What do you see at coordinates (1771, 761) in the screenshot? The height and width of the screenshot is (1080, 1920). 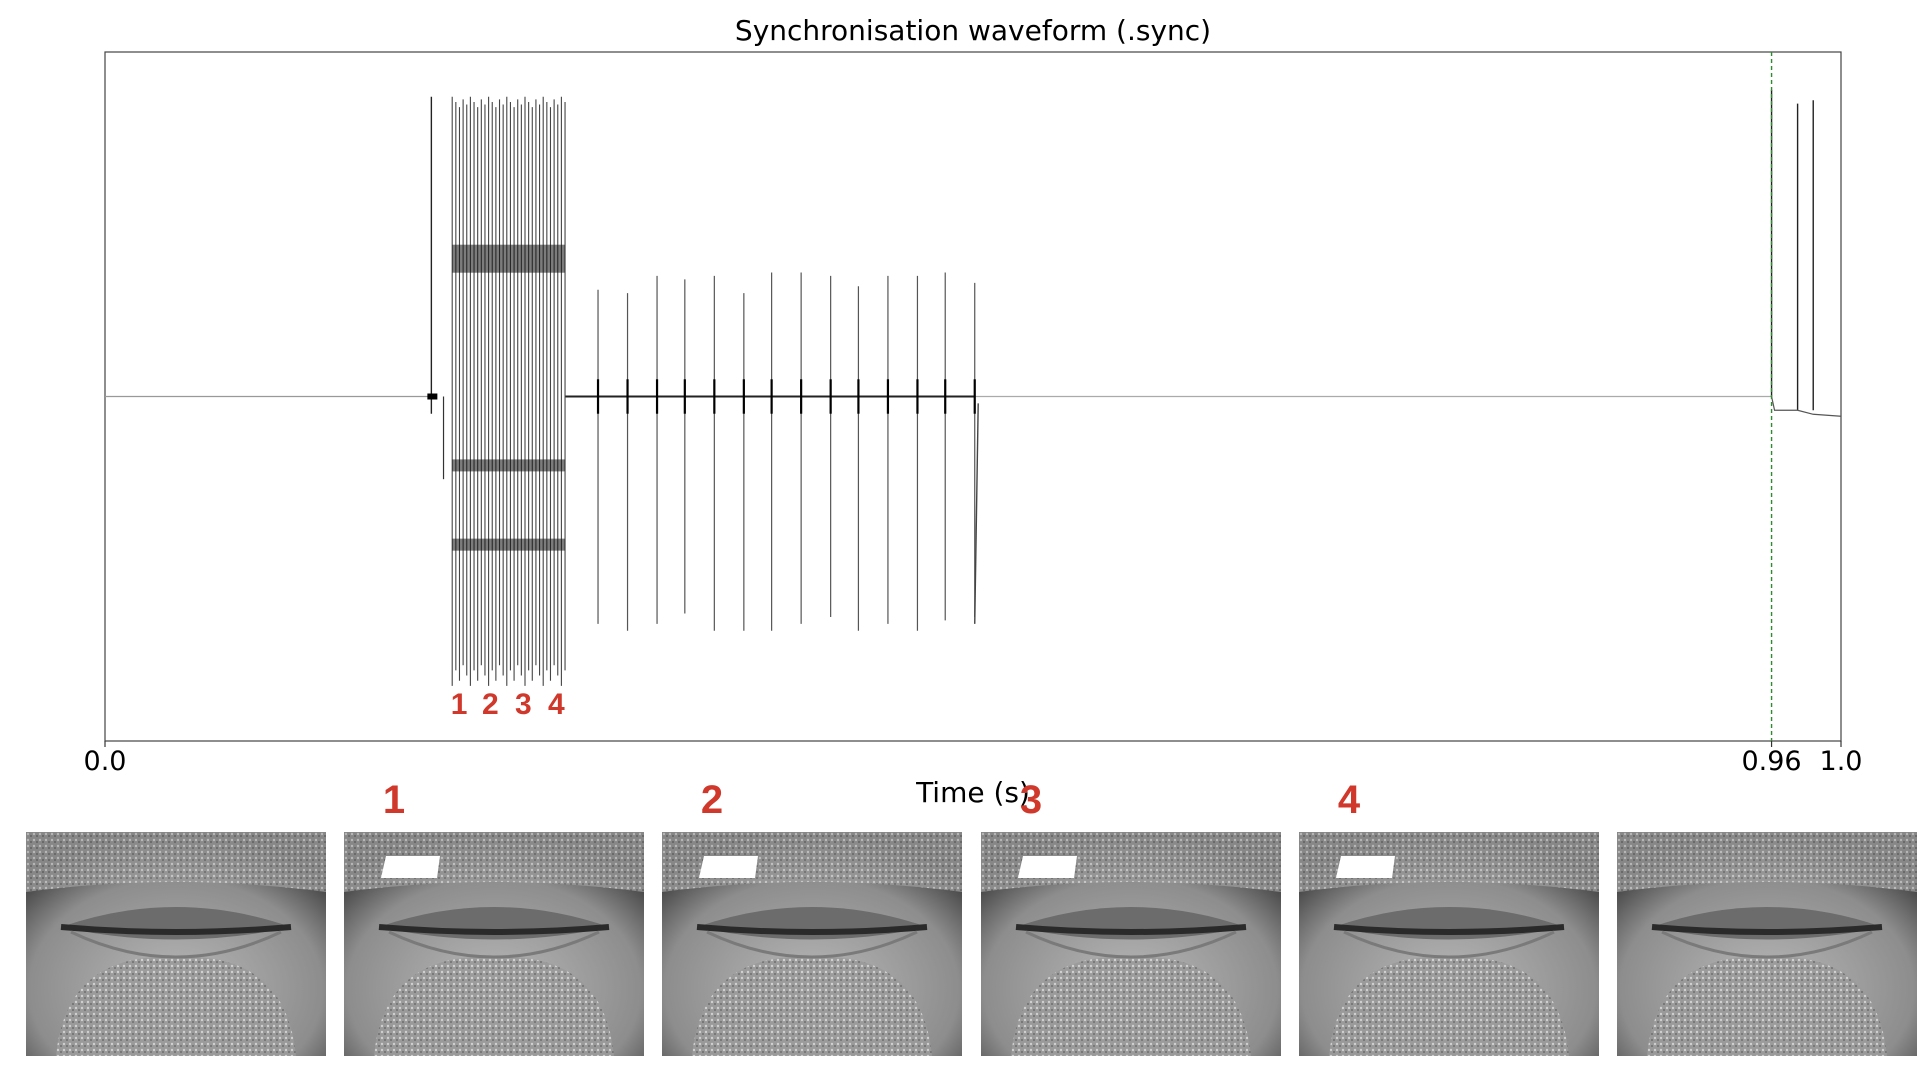 I see `x-tick-label: 0.96` at bounding box center [1771, 761].